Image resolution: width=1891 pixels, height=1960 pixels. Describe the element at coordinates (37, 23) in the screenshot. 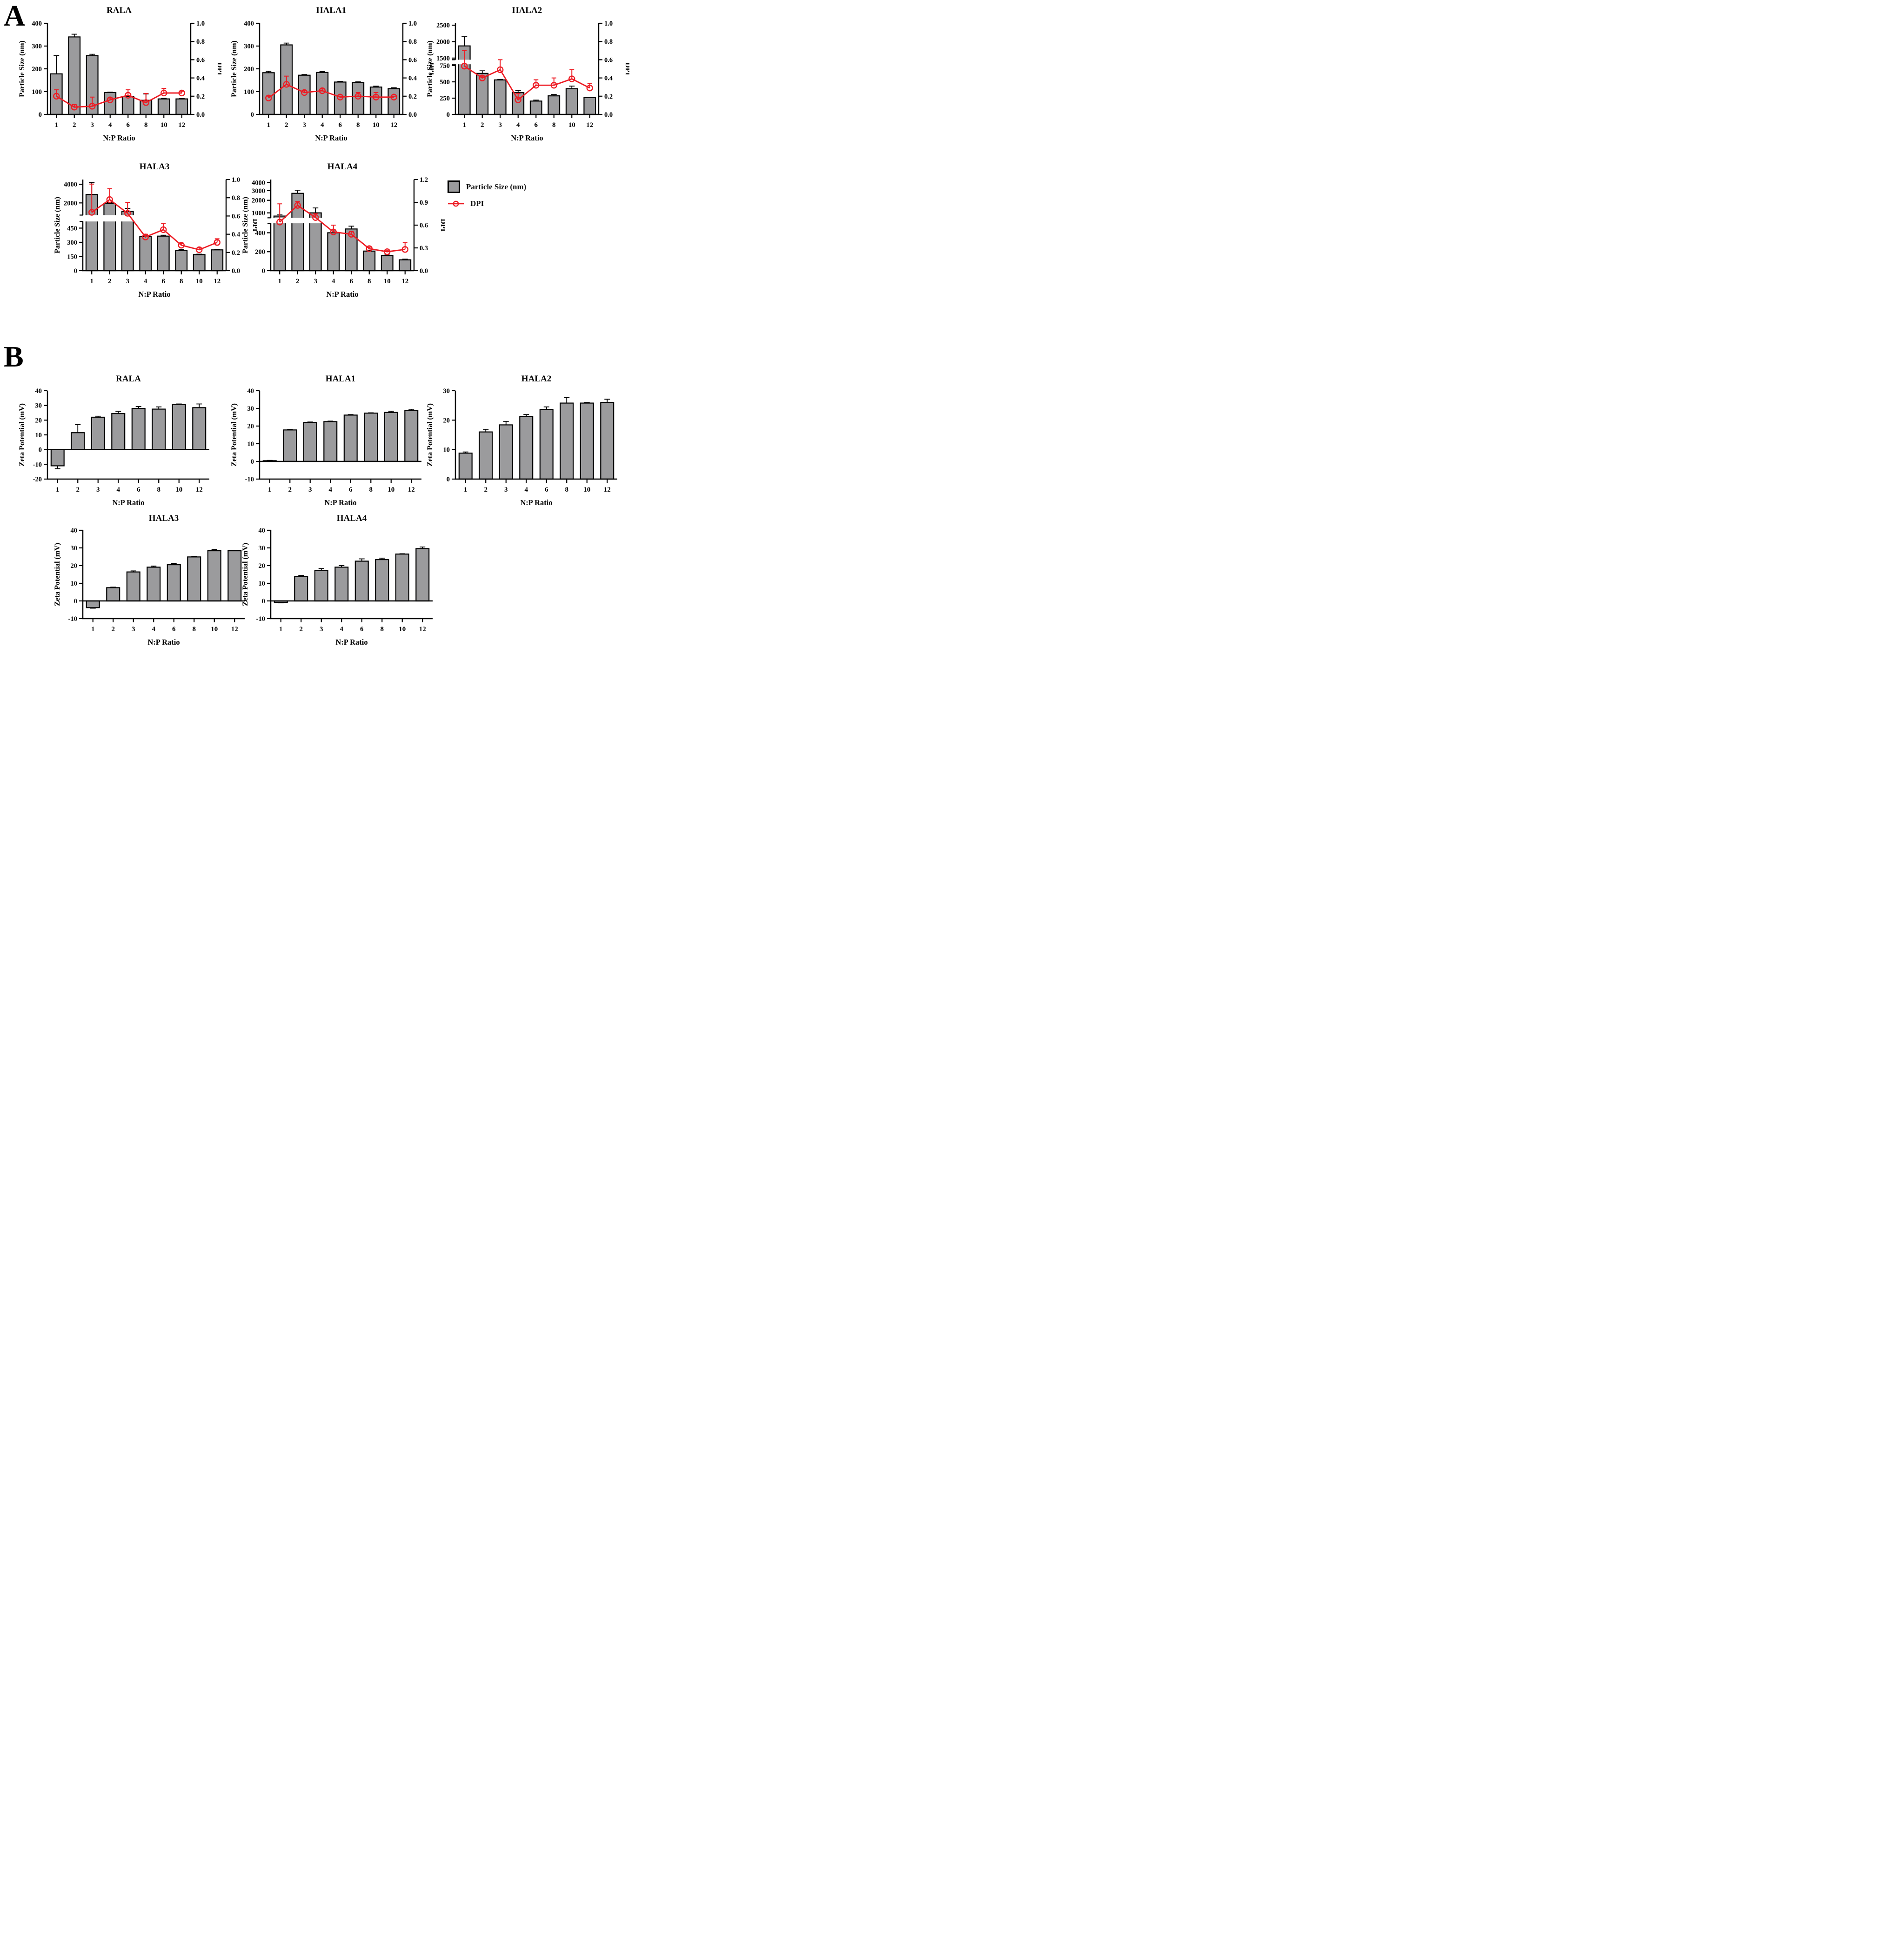

I see `svg-text: 400` at that location.